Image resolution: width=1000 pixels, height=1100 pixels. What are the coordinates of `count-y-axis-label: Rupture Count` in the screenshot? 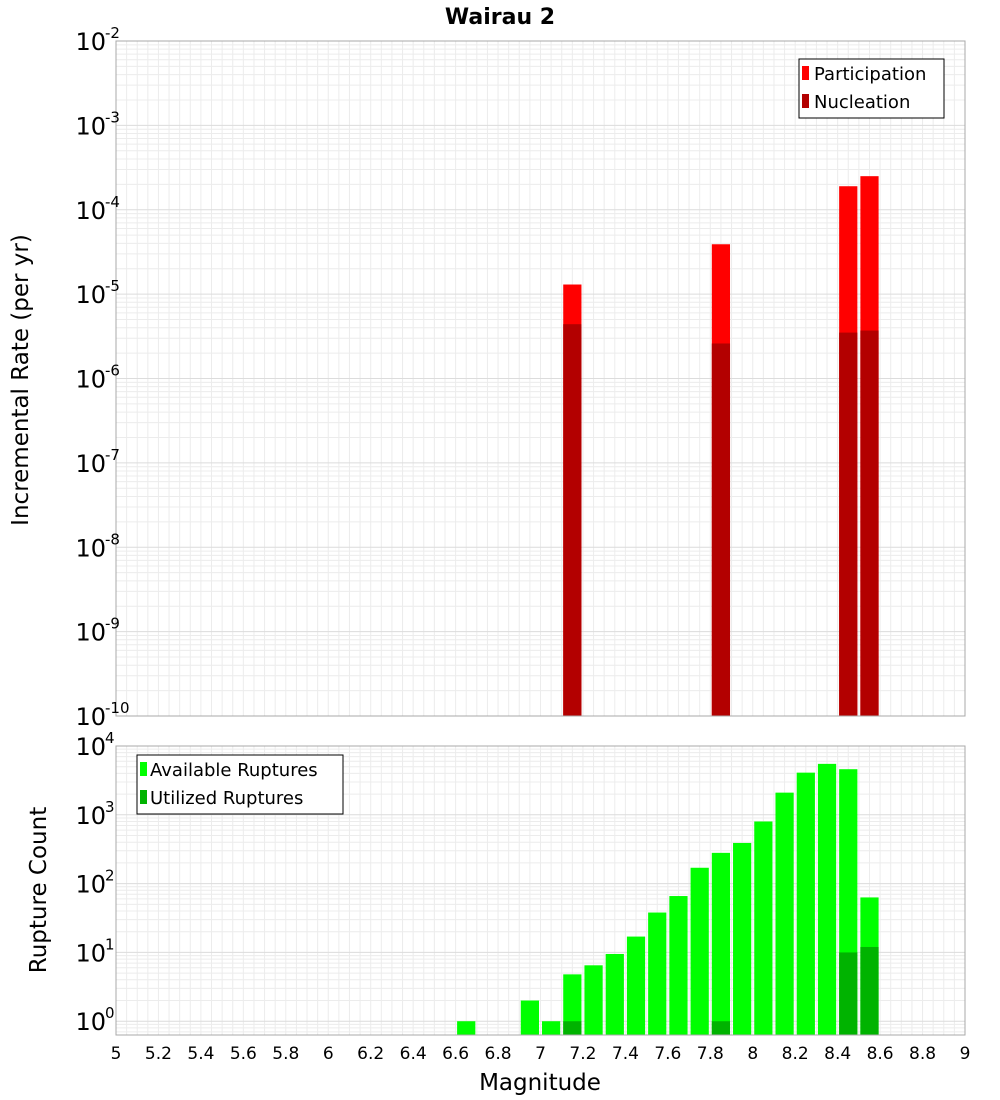 It's located at (39, 890).